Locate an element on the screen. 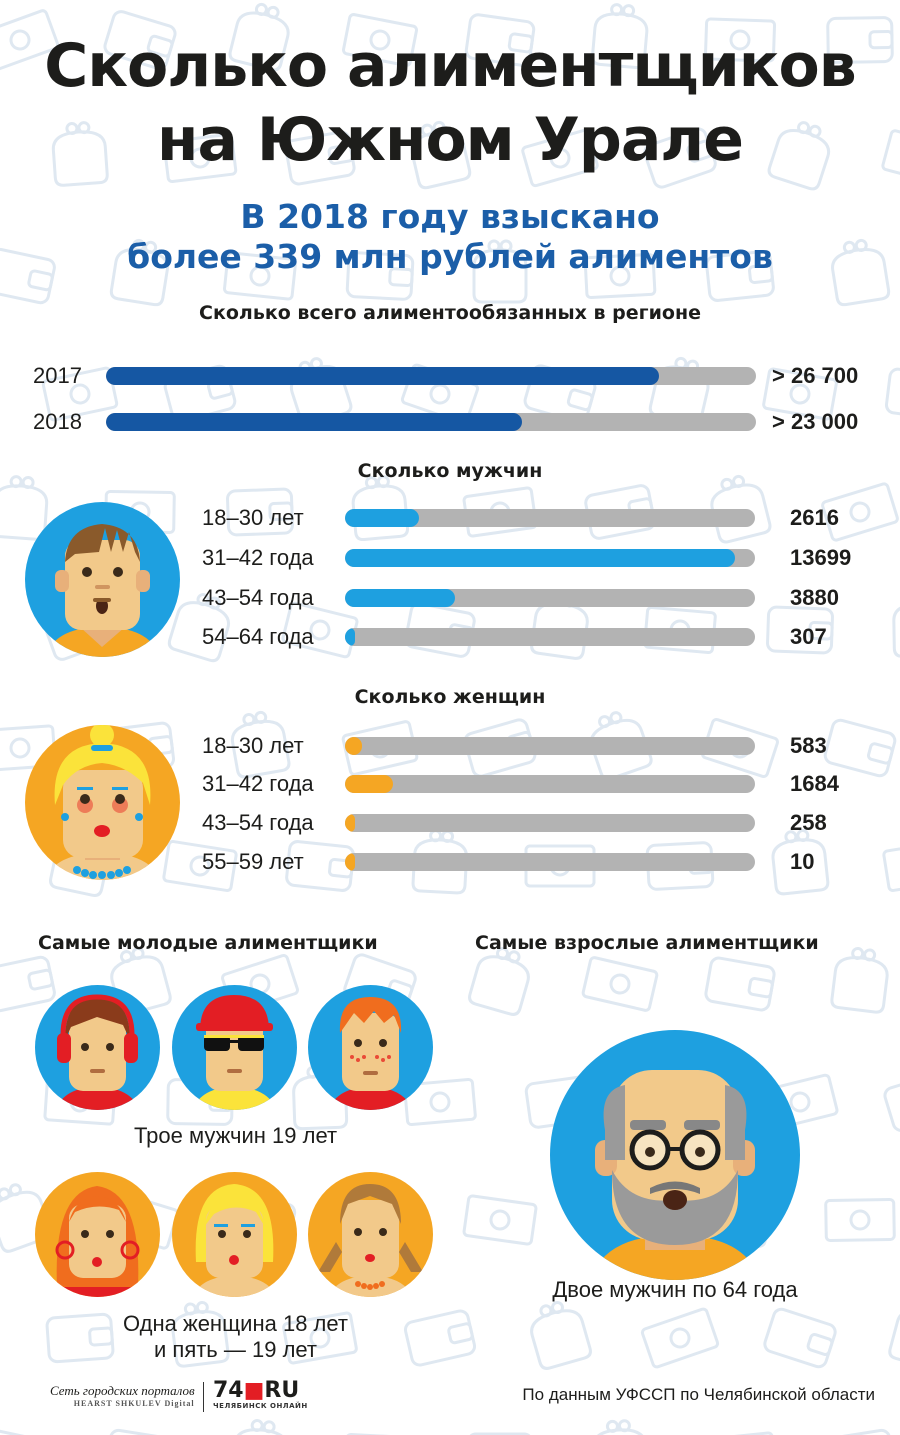 The image size is (900, 1435). young-women-caption-line2: и пять — 19 лет is located at coordinates (235, 1349).